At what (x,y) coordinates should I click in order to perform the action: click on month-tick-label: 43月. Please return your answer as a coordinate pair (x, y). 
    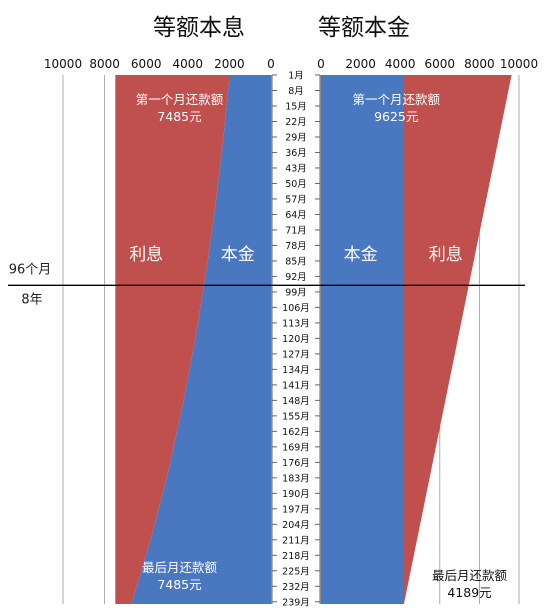
    Looking at the image, I should click on (296, 168).